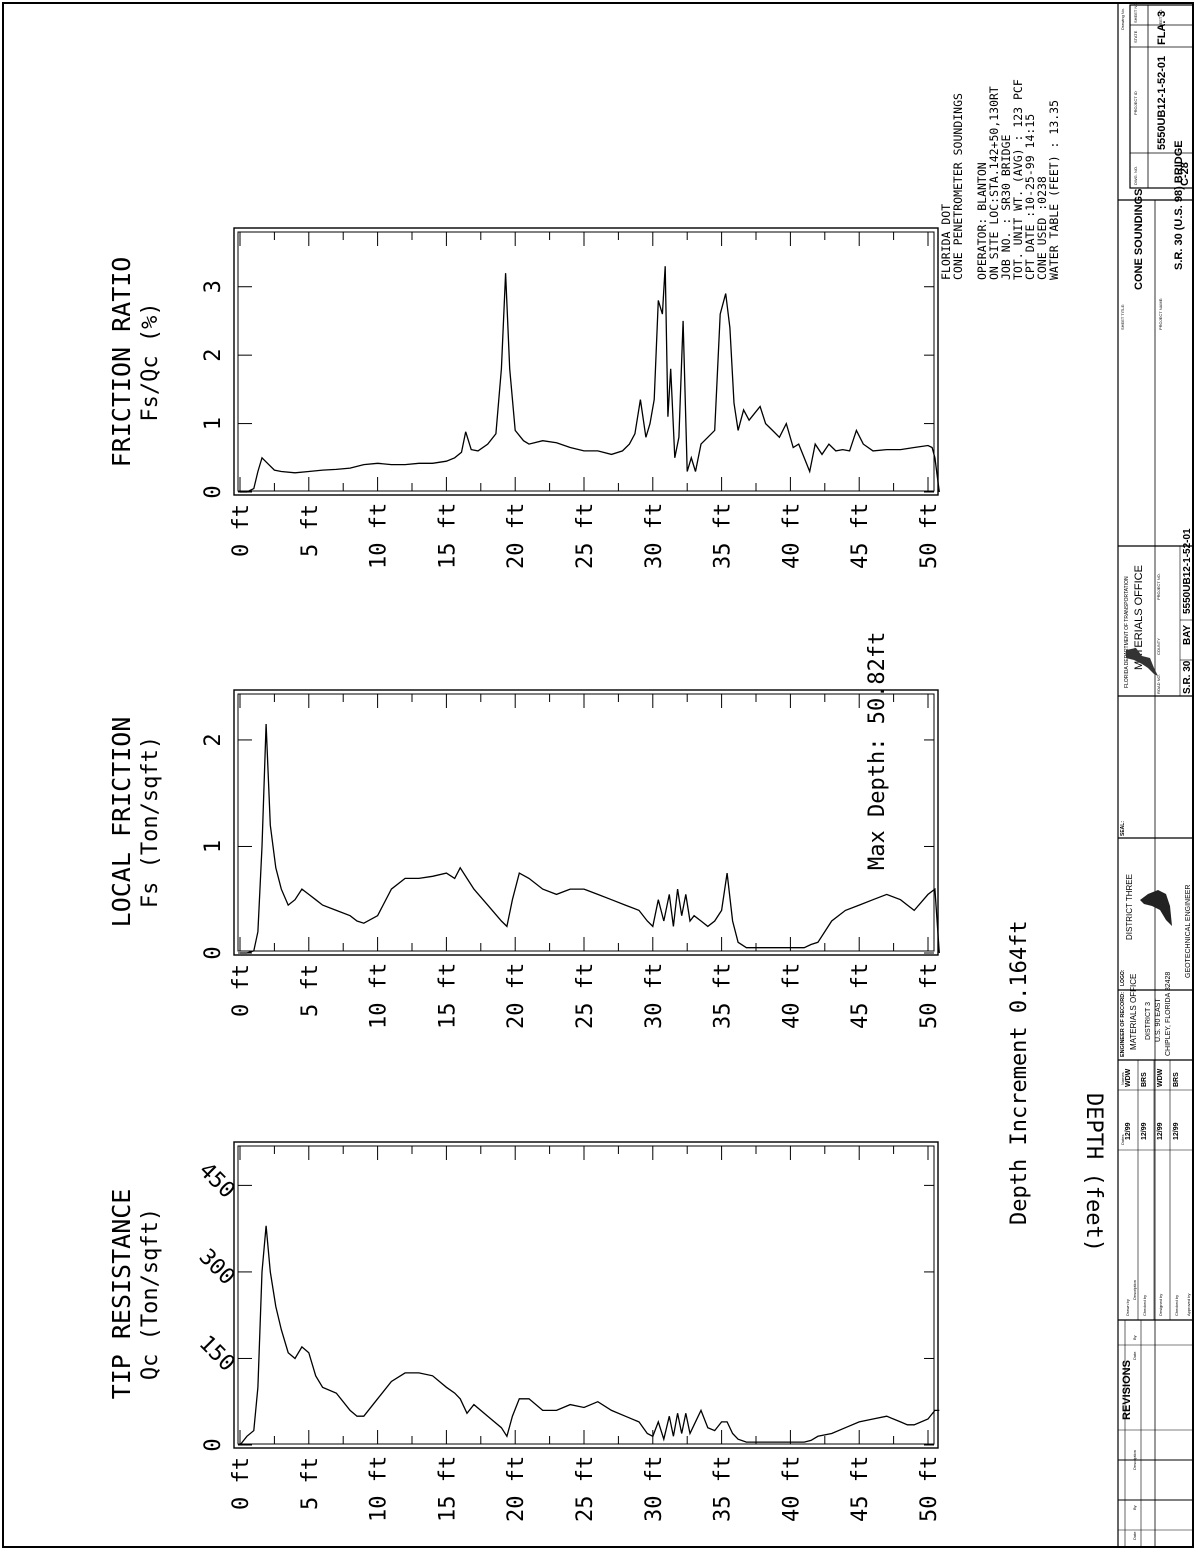 Image resolution: width=1196 pixels, height=1550 pixels. I want to click on signoff-name: BRS, so click(1176, 1079).